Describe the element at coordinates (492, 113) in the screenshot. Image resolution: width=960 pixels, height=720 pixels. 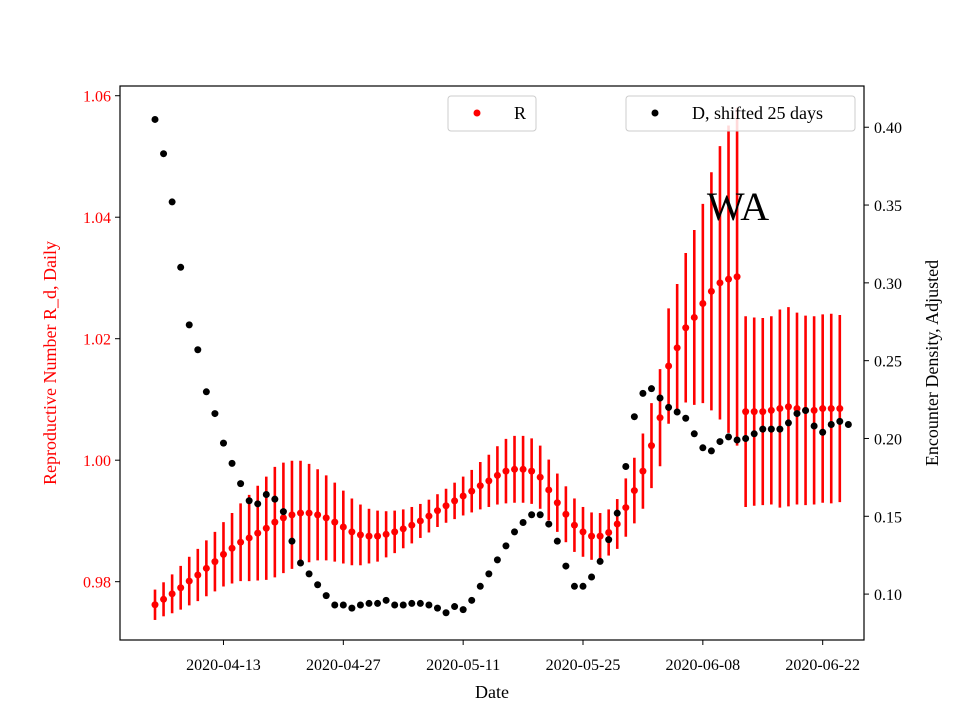
I see `legend-r-box` at that location.